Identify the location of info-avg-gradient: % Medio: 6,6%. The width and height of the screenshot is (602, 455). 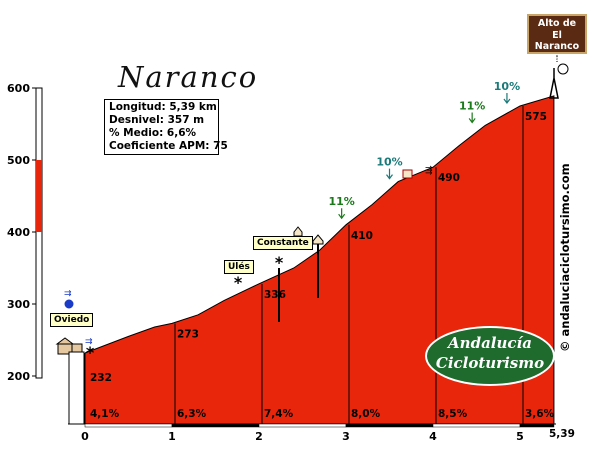
(153, 133).